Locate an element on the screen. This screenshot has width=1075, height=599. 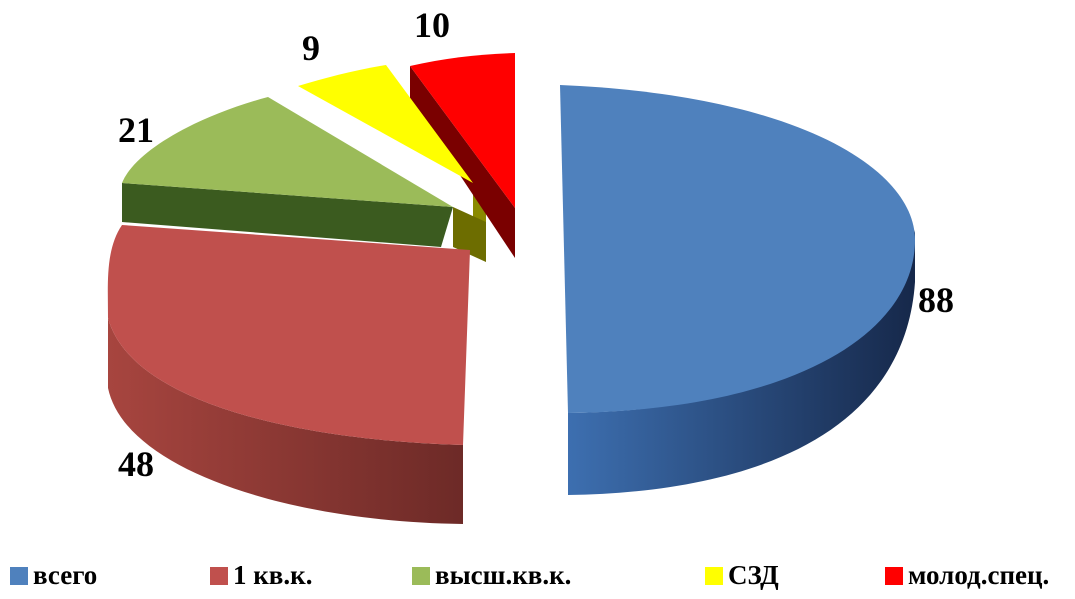
slice-vyssh is located at coordinates (287, 152).